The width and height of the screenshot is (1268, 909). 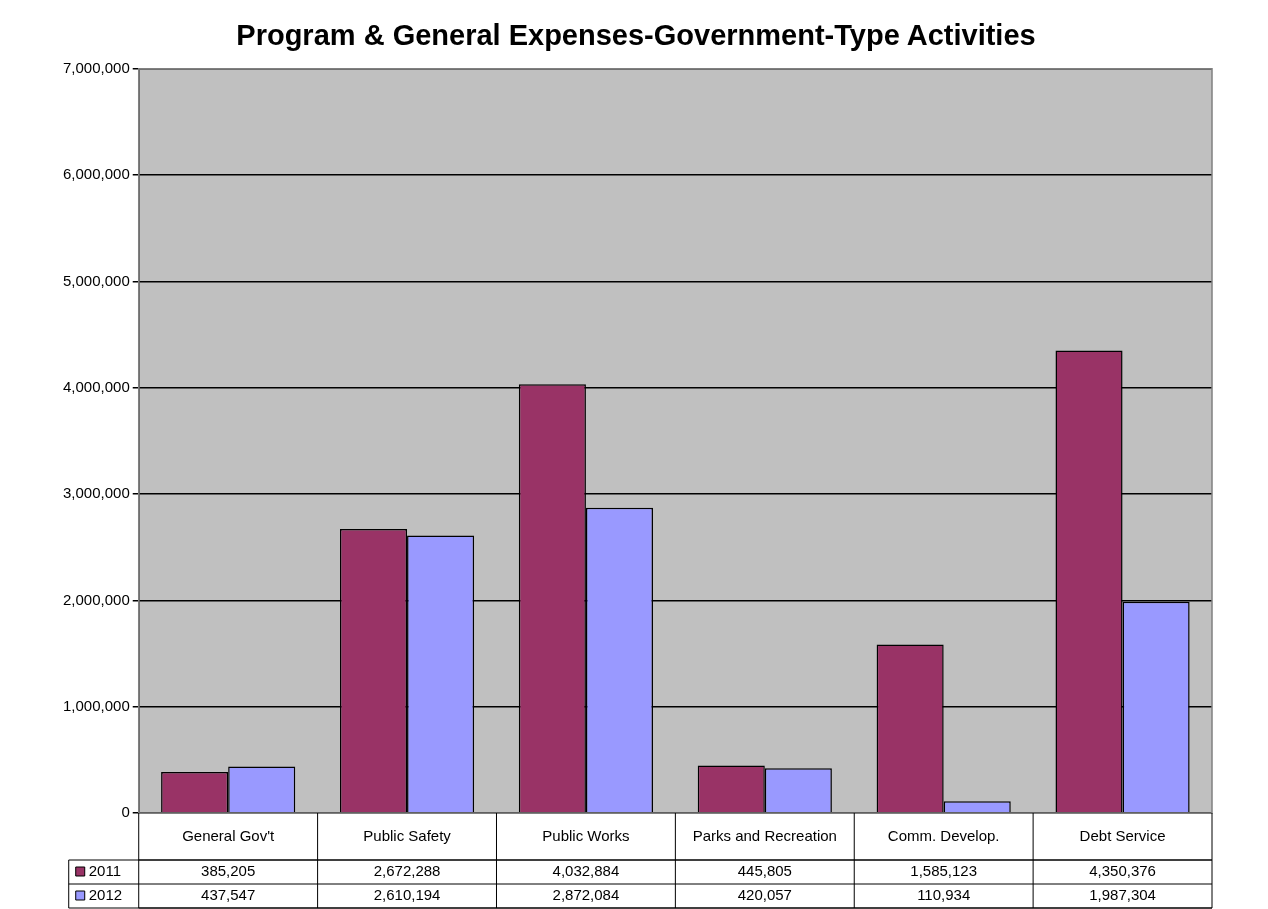 What do you see at coordinates (104, 871) in the screenshot?
I see `legend-label: 2011` at bounding box center [104, 871].